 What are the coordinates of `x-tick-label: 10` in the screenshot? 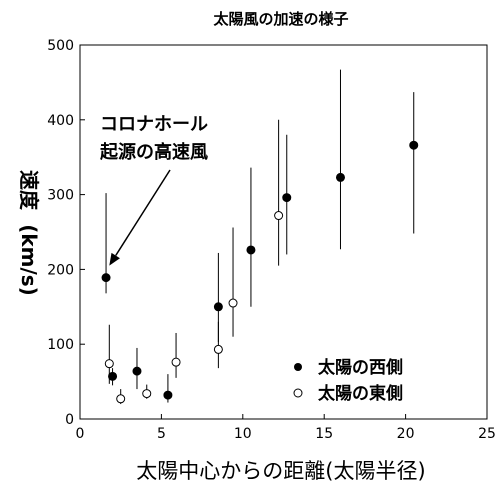 It's located at (243, 434).